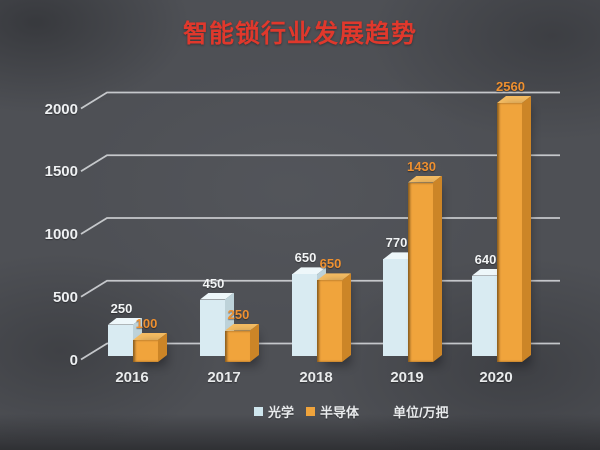 The width and height of the screenshot is (600, 450). I want to click on legend-swatch-optical, so click(258, 411).